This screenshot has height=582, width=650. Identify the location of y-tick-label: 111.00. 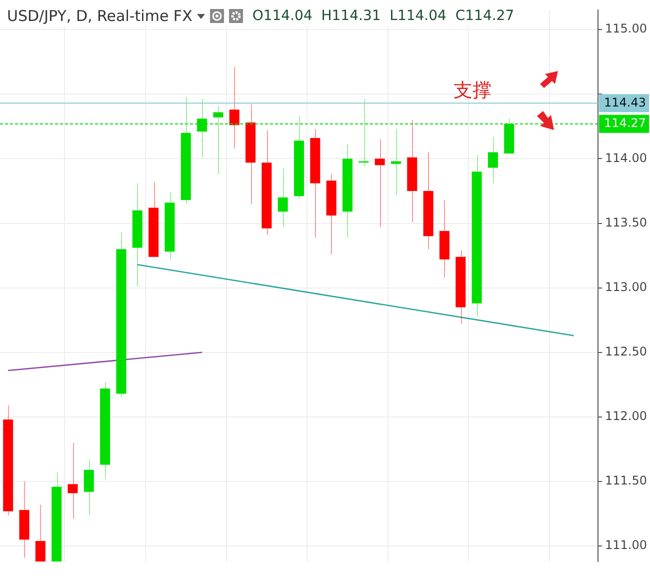
(626, 545).